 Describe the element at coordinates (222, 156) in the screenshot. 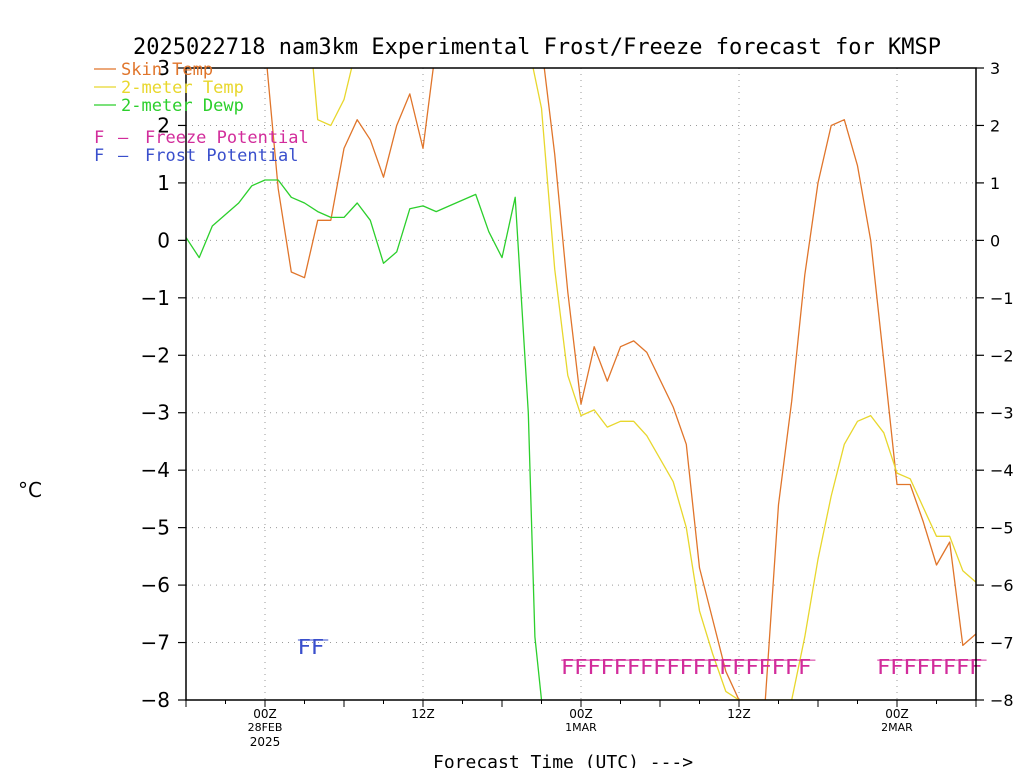

I see `legend-label-frost: Frost Potential` at that location.